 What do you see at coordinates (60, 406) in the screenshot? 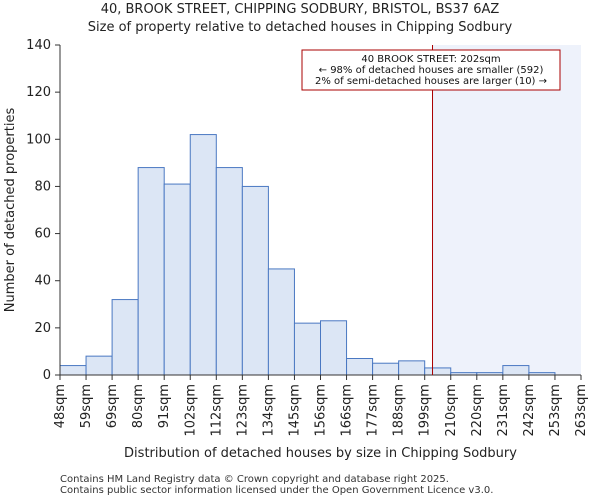
I see `x-tick-label: 48sqm` at bounding box center [60, 406].